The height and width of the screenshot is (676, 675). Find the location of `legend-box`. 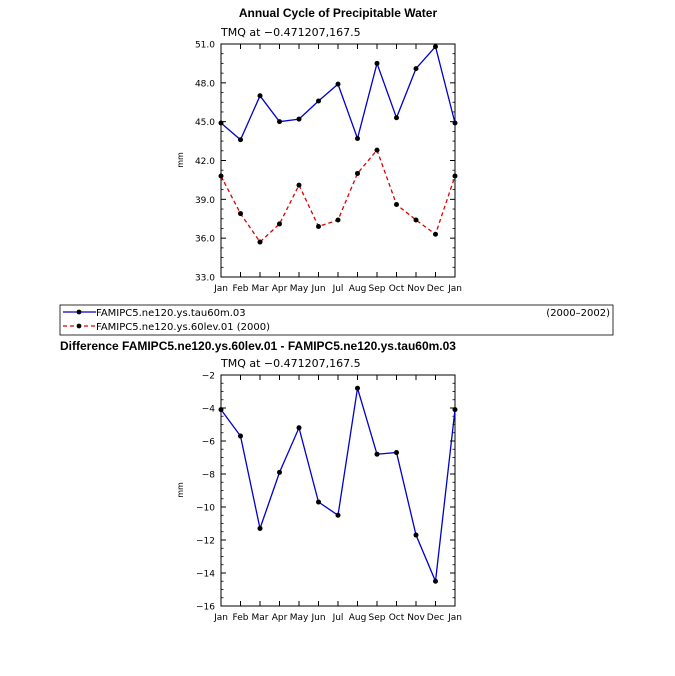

legend-box is located at coordinates (336, 320).